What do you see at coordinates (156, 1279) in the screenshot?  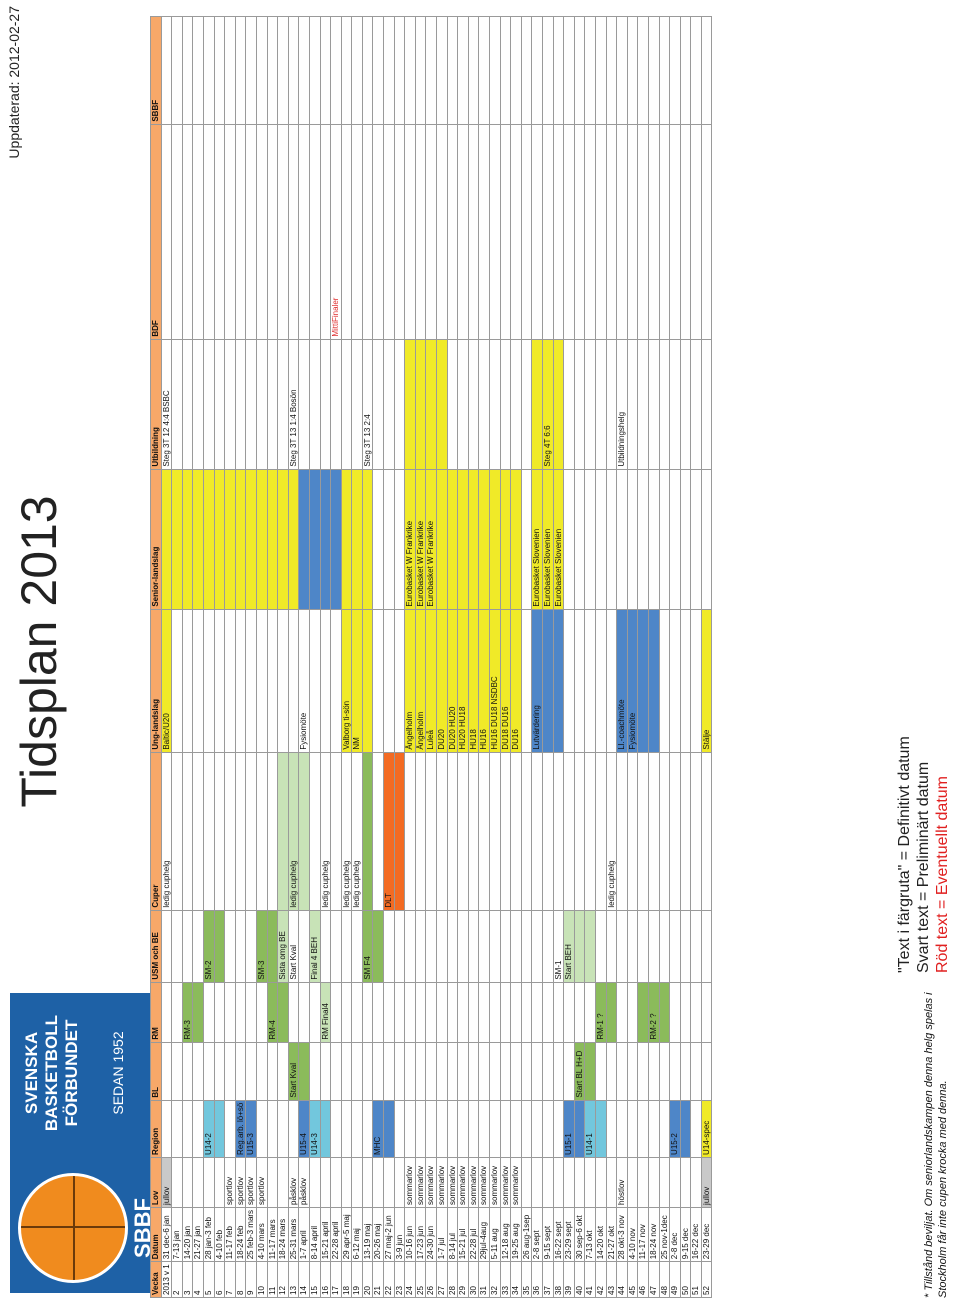 I see `column-header: Vecka` at bounding box center [156, 1279].